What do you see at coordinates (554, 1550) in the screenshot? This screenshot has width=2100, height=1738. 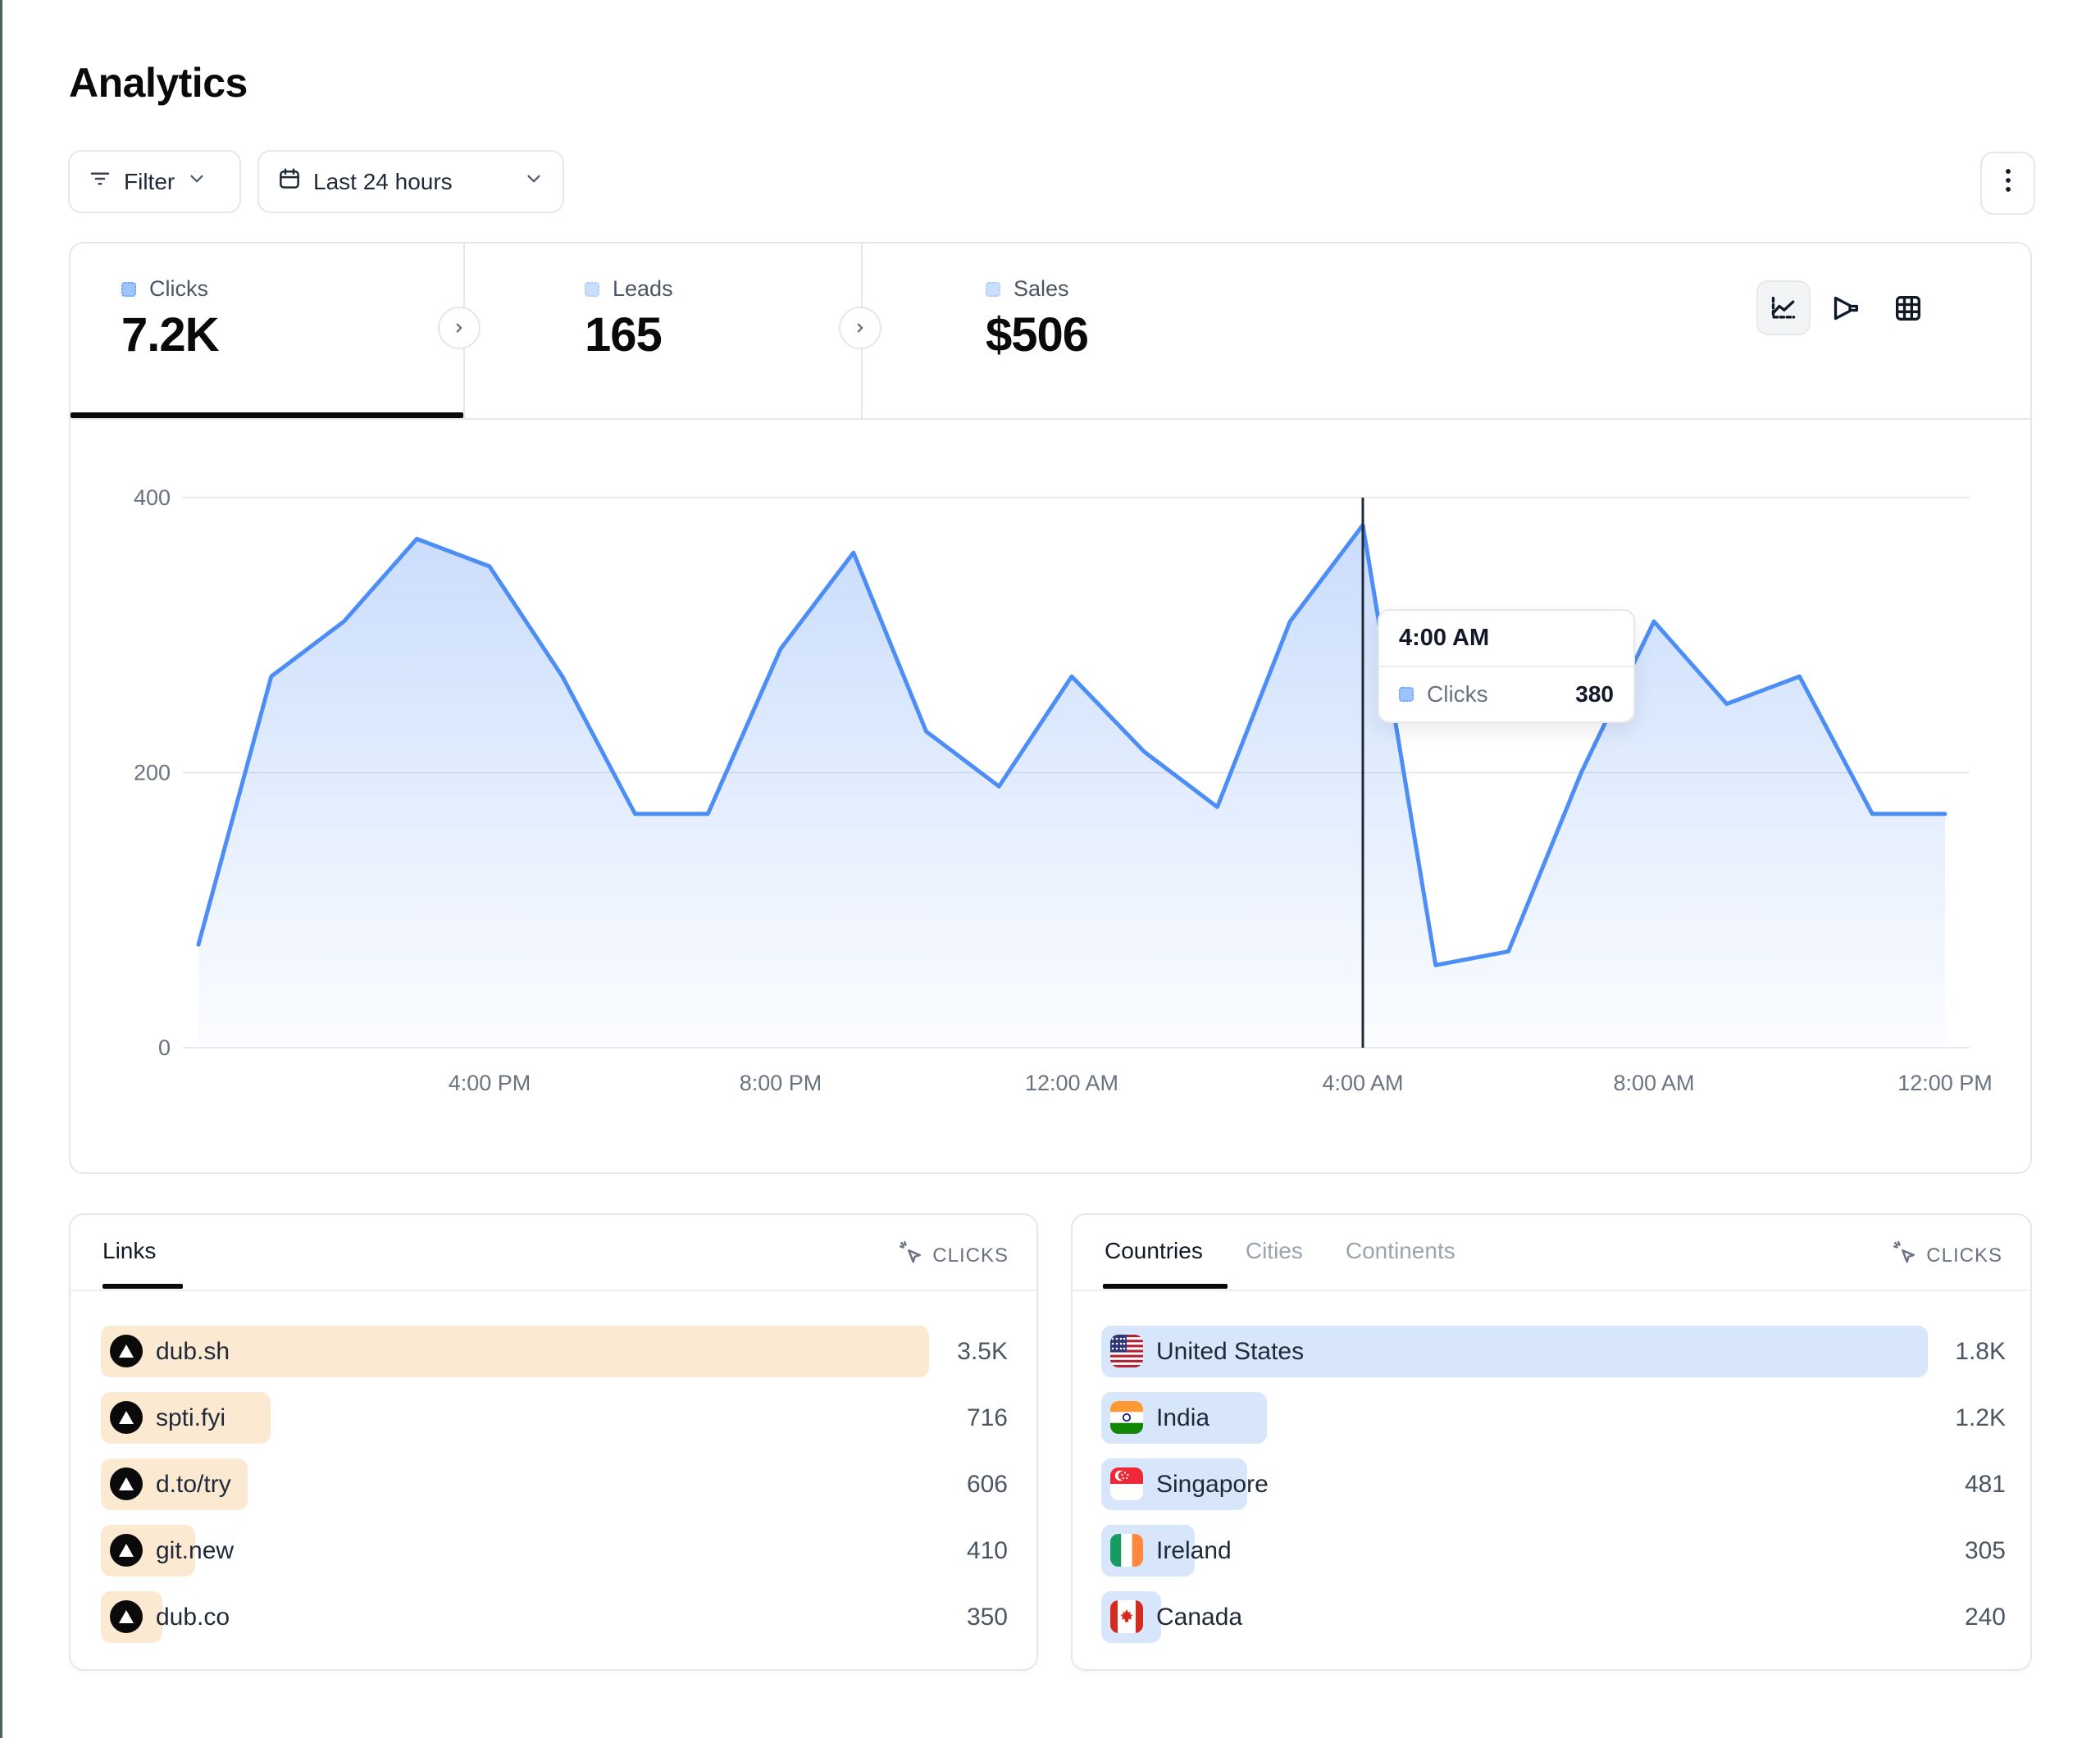 I see `link-row: git.new 410` at bounding box center [554, 1550].